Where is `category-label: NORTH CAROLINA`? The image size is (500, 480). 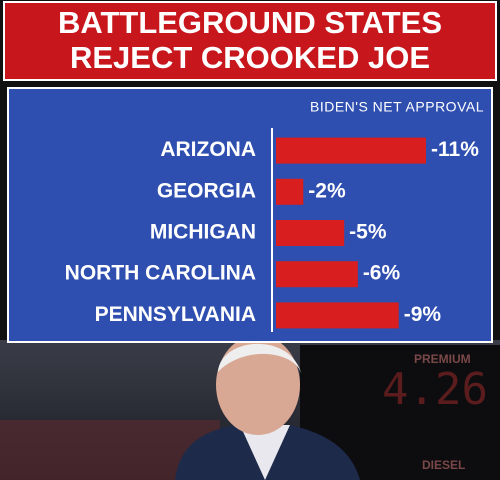 category-label: NORTH CAROLINA is located at coordinates (160, 273).